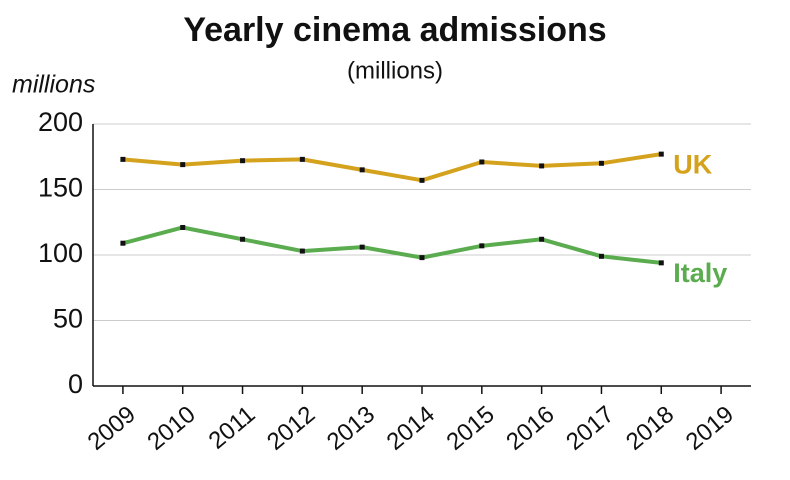 The width and height of the screenshot is (790, 480). What do you see at coordinates (710, 428) in the screenshot?
I see `x-tick-label: 2019` at bounding box center [710, 428].